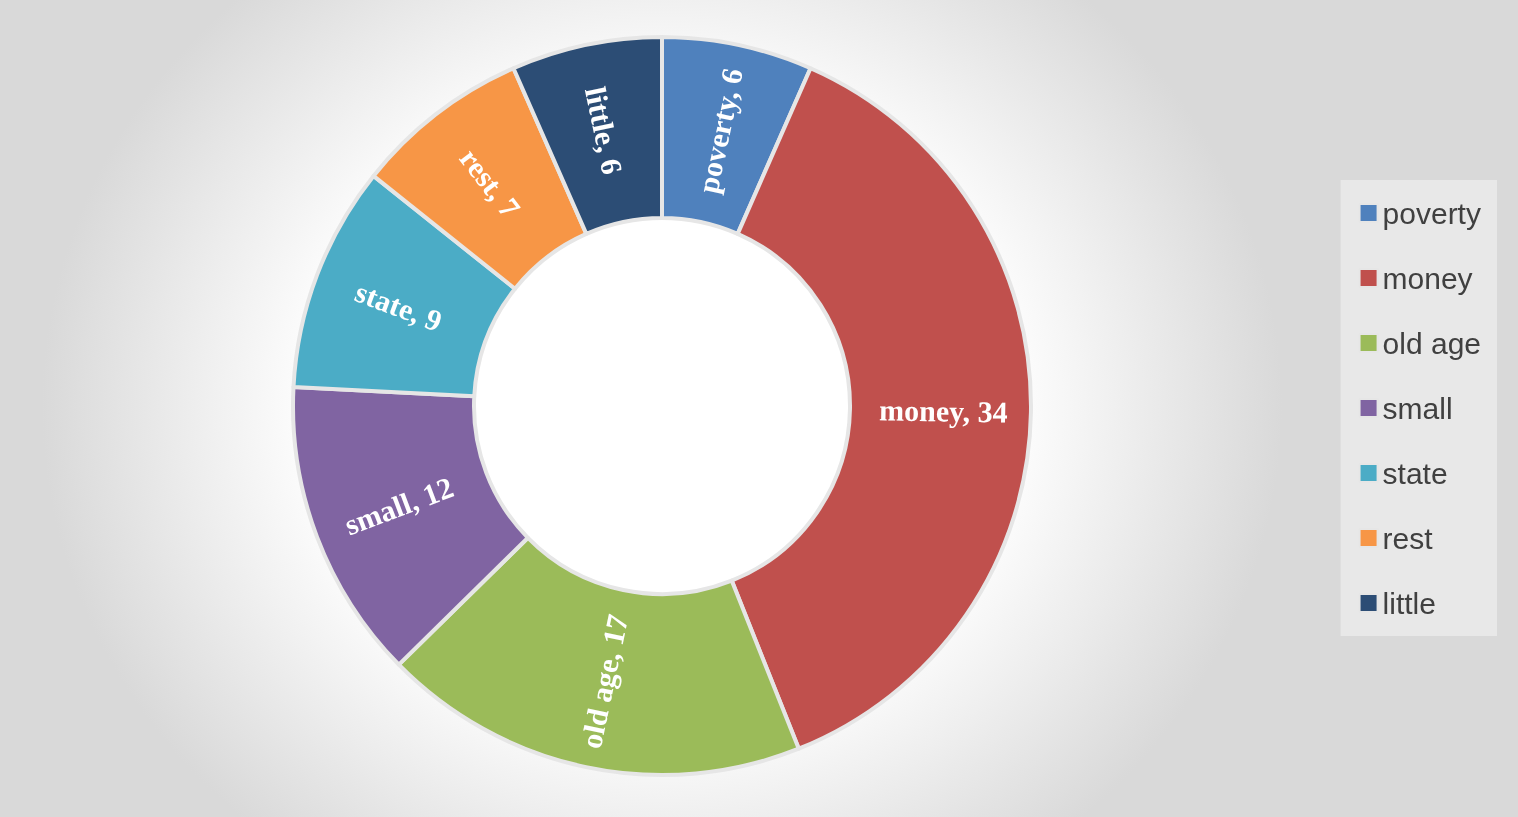 This screenshot has height=817, width=1518. What do you see at coordinates (943, 411) in the screenshot?
I see `data-label: money, 34` at bounding box center [943, 411].